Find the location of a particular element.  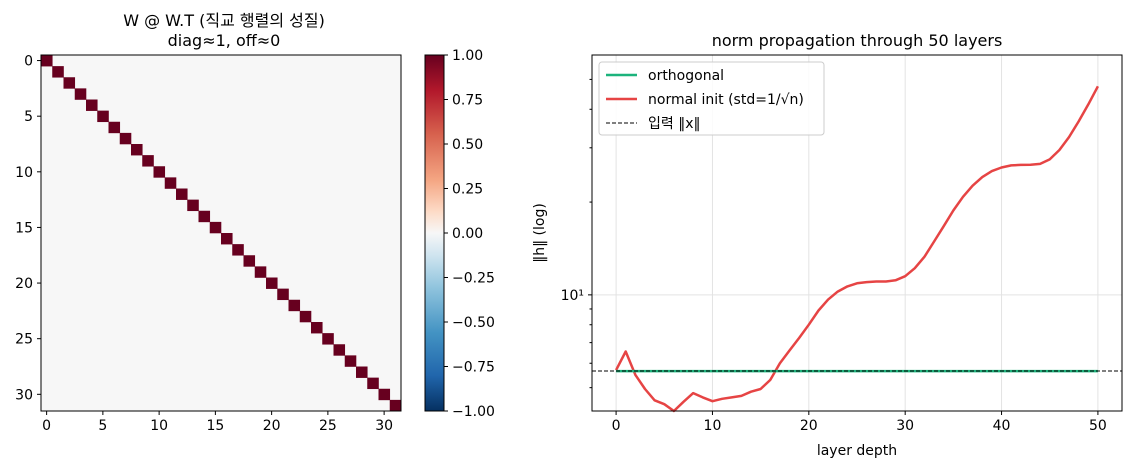

heatmap-x-tick-label: 5 is located at coordinates (102, 426).